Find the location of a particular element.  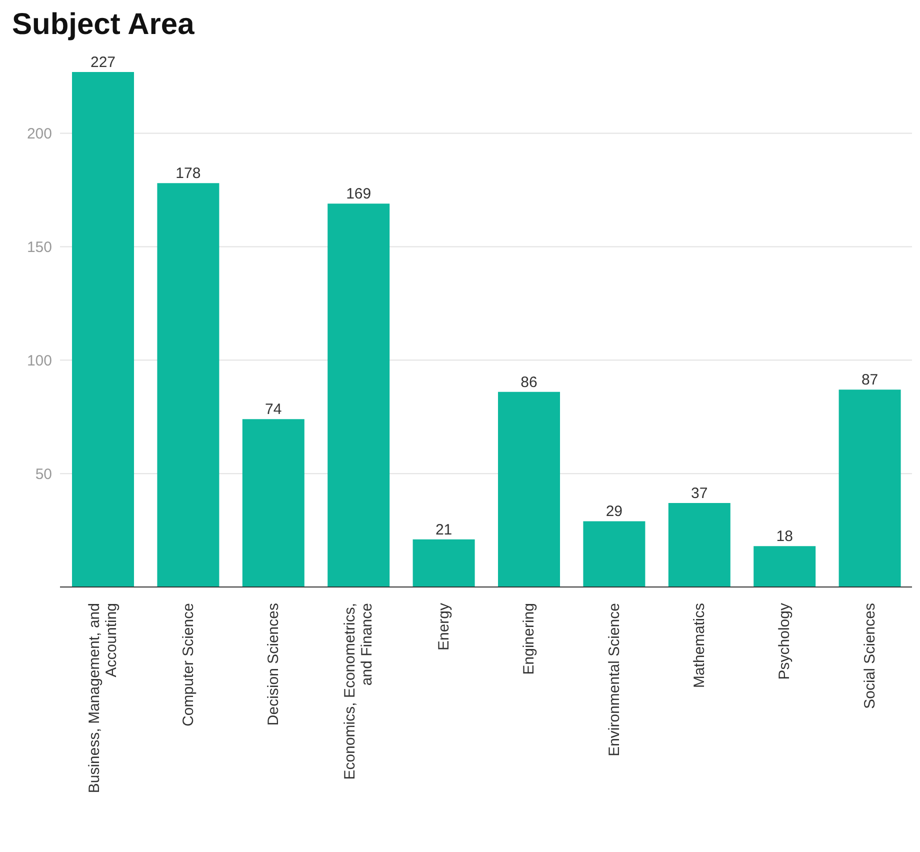

data-label: 29 is located at coordinates (614, 511).